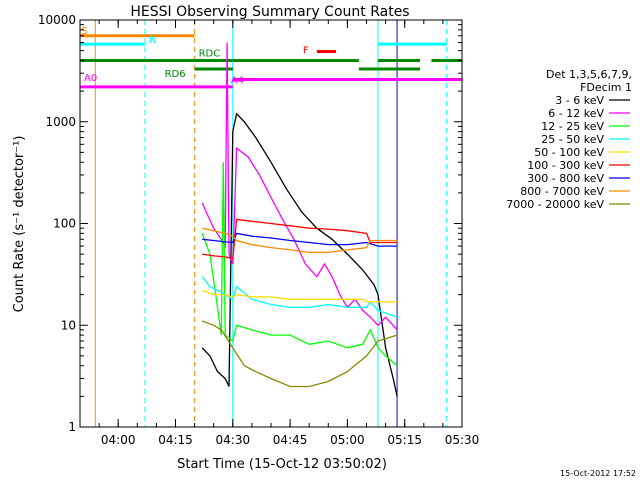 This screenshot has height=480, width=640. I want to click on y-axis-label: Count Rate (s⁻¹ detector⁻¹), so click(19, 224).